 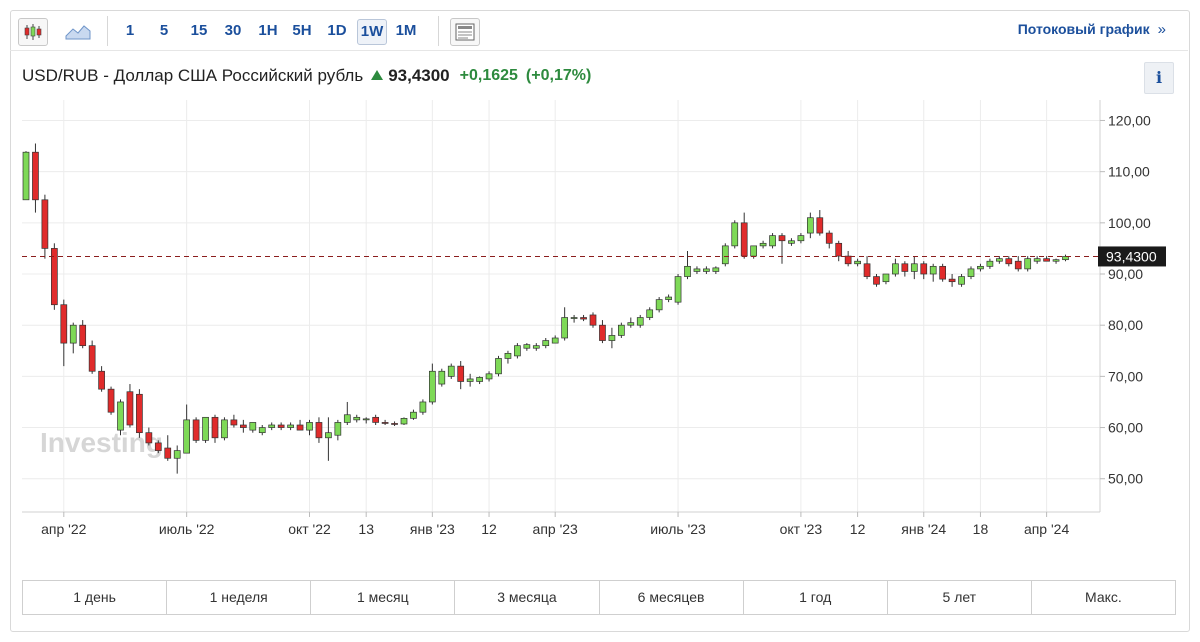 I want to click on streaming-chart-link: Потоковый график », so click(x=1092, y=29).